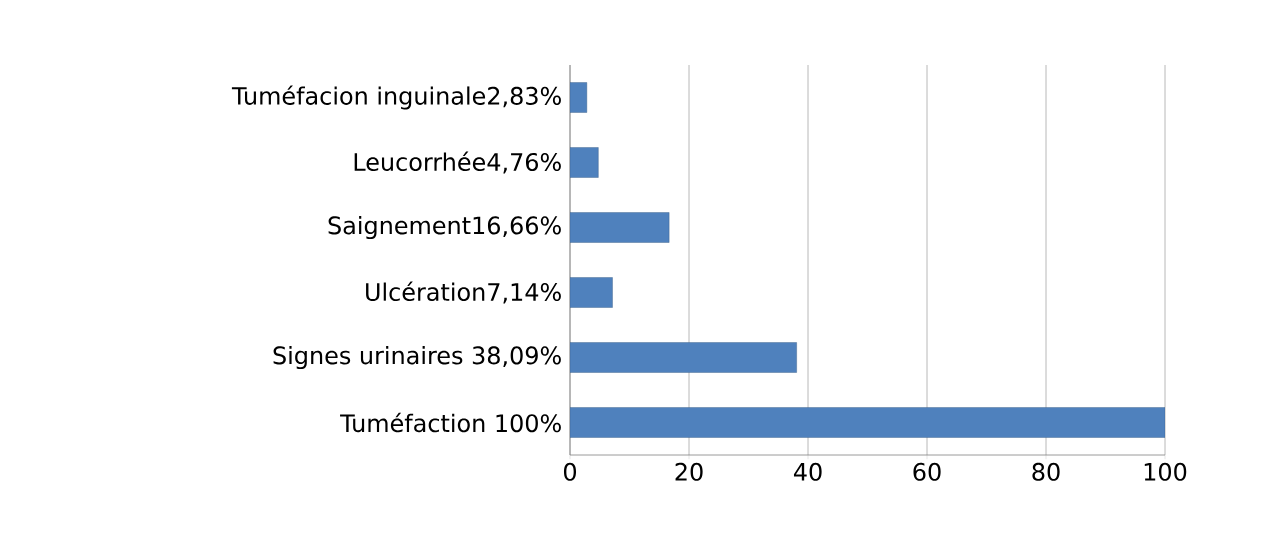 Image resolution: width=1266 pixels, height=549 pixels. Describe the element at coordinates (1165, 471) in the screenshot. I see `x-tick-label: 100` at that location.